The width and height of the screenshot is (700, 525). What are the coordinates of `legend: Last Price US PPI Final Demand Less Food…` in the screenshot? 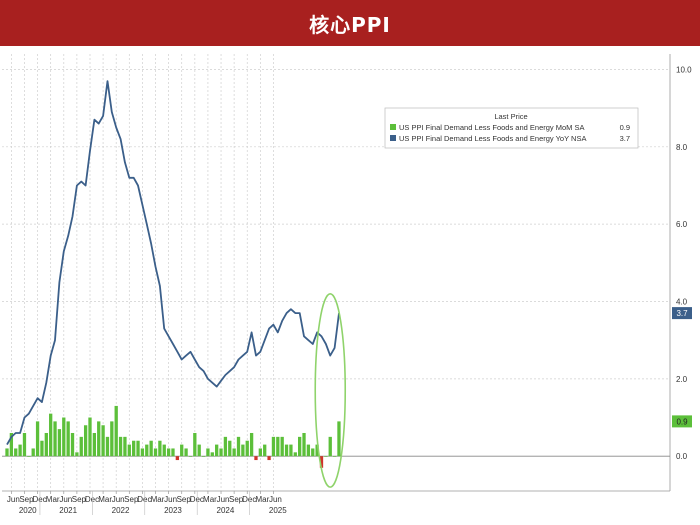 It's located at (511, 128).